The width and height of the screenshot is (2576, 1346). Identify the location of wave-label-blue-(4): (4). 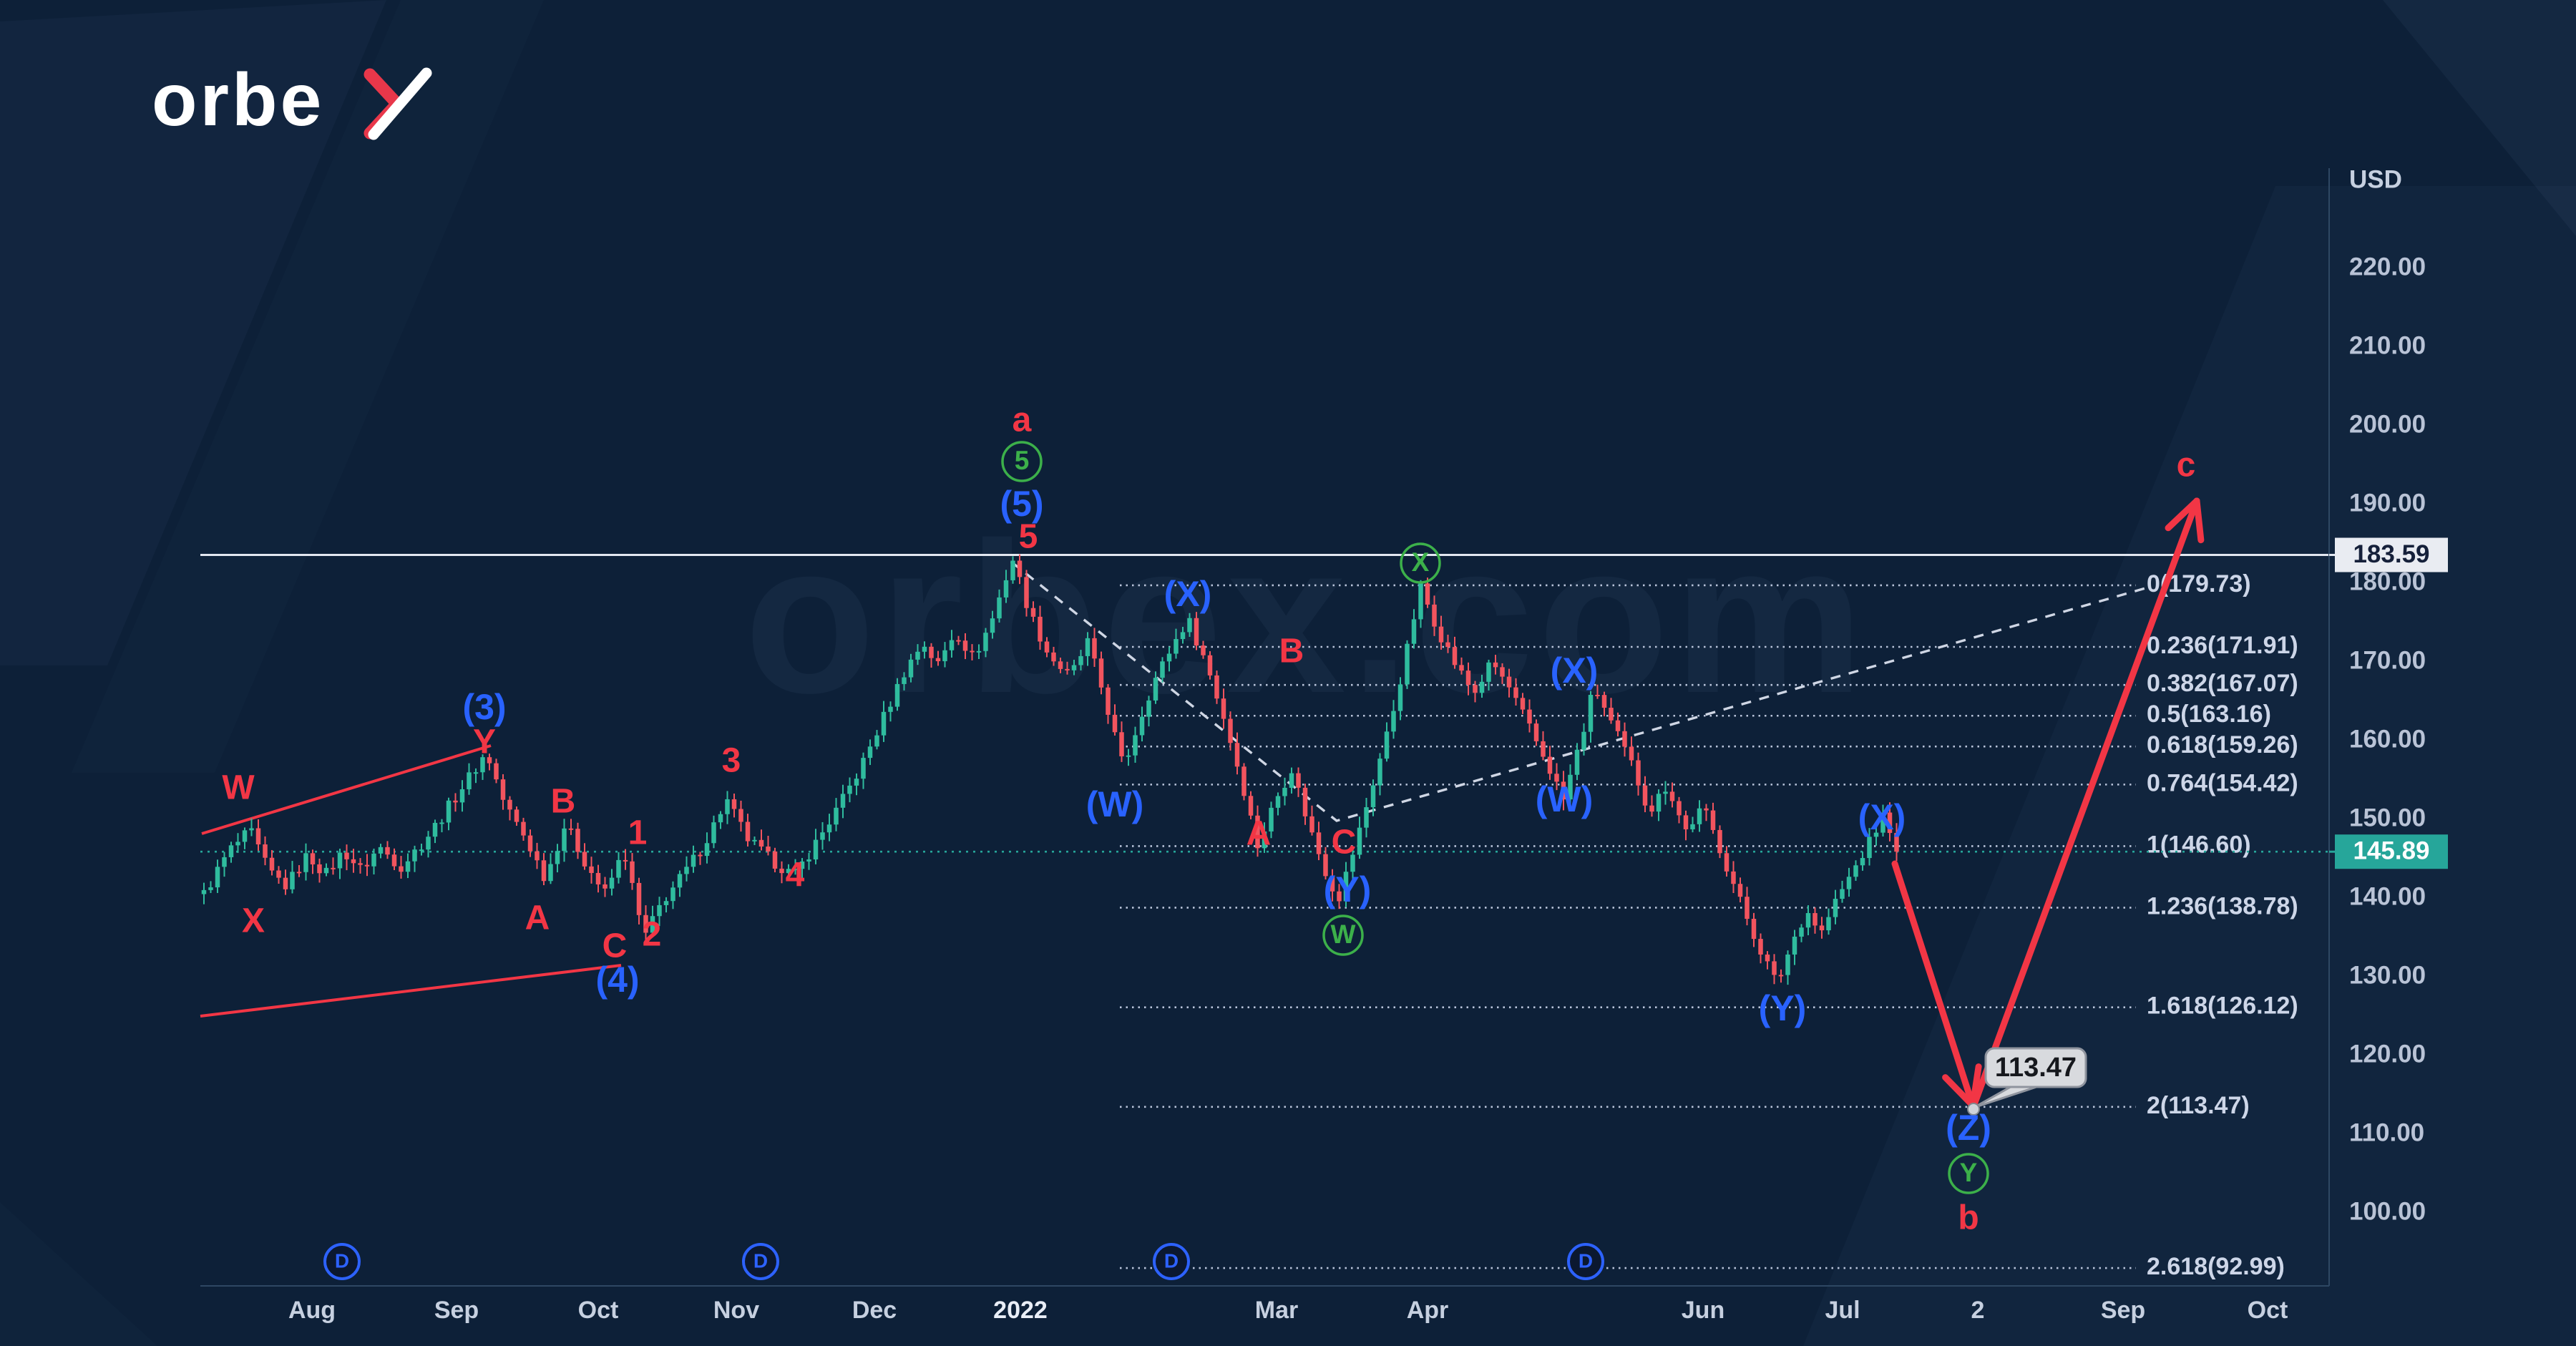
(617, 980).